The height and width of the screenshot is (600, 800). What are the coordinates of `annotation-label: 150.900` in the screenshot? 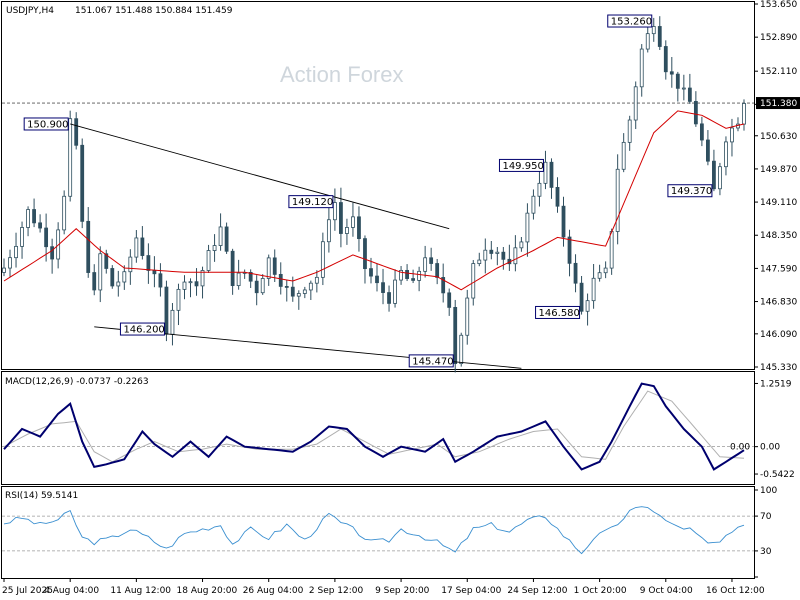 It's located at (47, 124).